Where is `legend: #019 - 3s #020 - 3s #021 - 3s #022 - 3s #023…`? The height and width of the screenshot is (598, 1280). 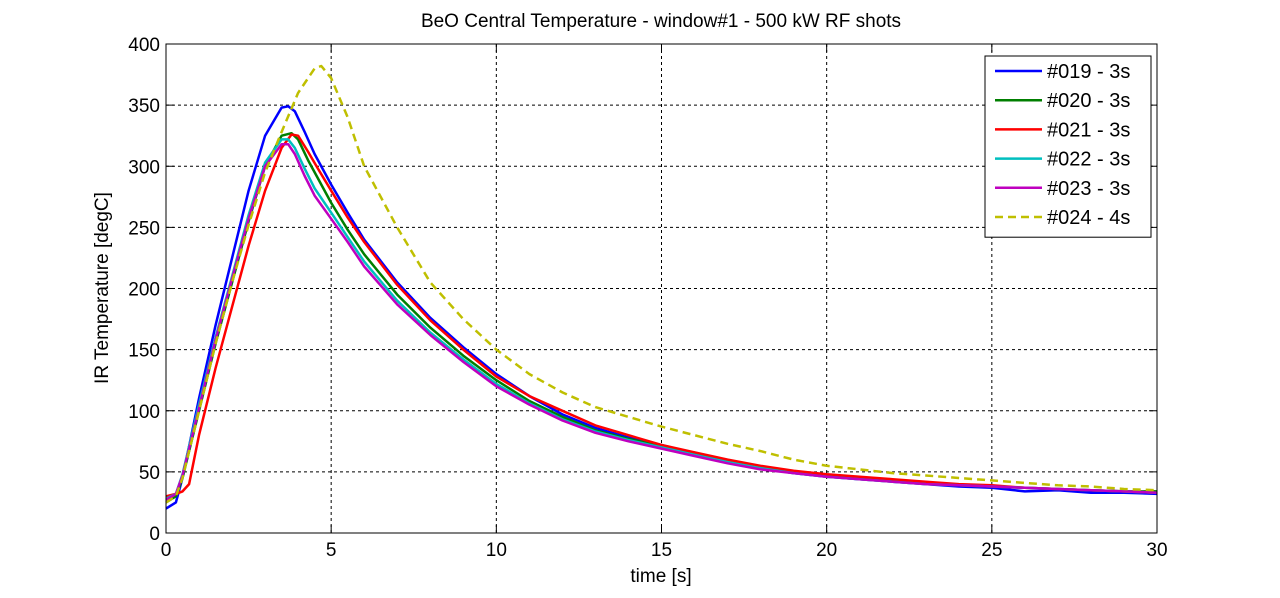 legend: #019 - 3s #020 - 3s #021 - 3s #022 - 3s #023… is located at coordinates (1068, 146).